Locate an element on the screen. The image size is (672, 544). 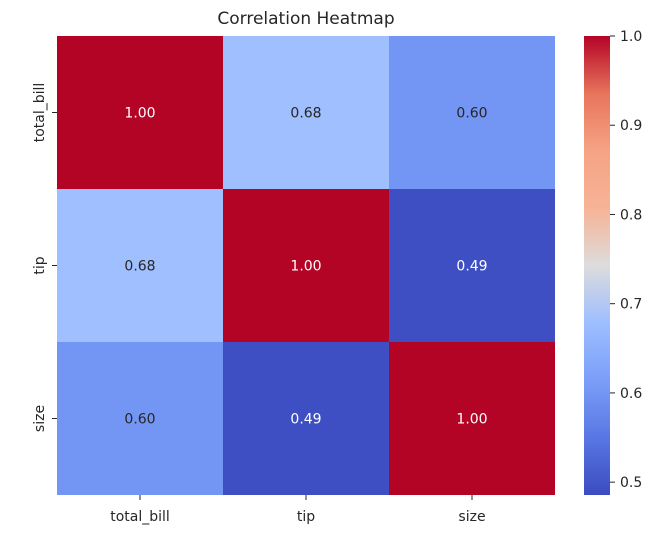
colorbar-tick-label: 0.9 is located at coordinates (631, 126).